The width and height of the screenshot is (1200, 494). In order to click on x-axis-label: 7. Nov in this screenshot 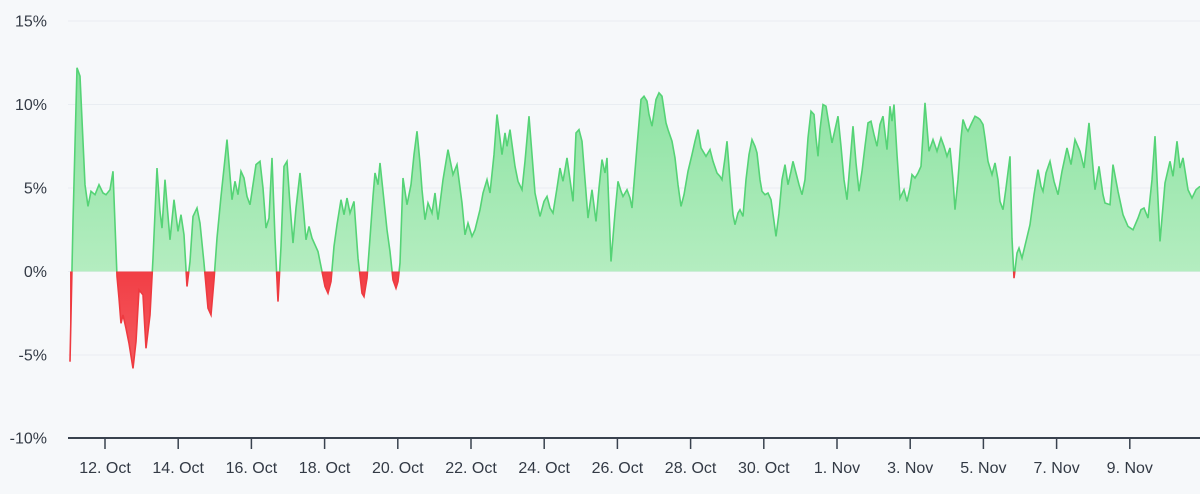, I will do `click(1056, 468)`.